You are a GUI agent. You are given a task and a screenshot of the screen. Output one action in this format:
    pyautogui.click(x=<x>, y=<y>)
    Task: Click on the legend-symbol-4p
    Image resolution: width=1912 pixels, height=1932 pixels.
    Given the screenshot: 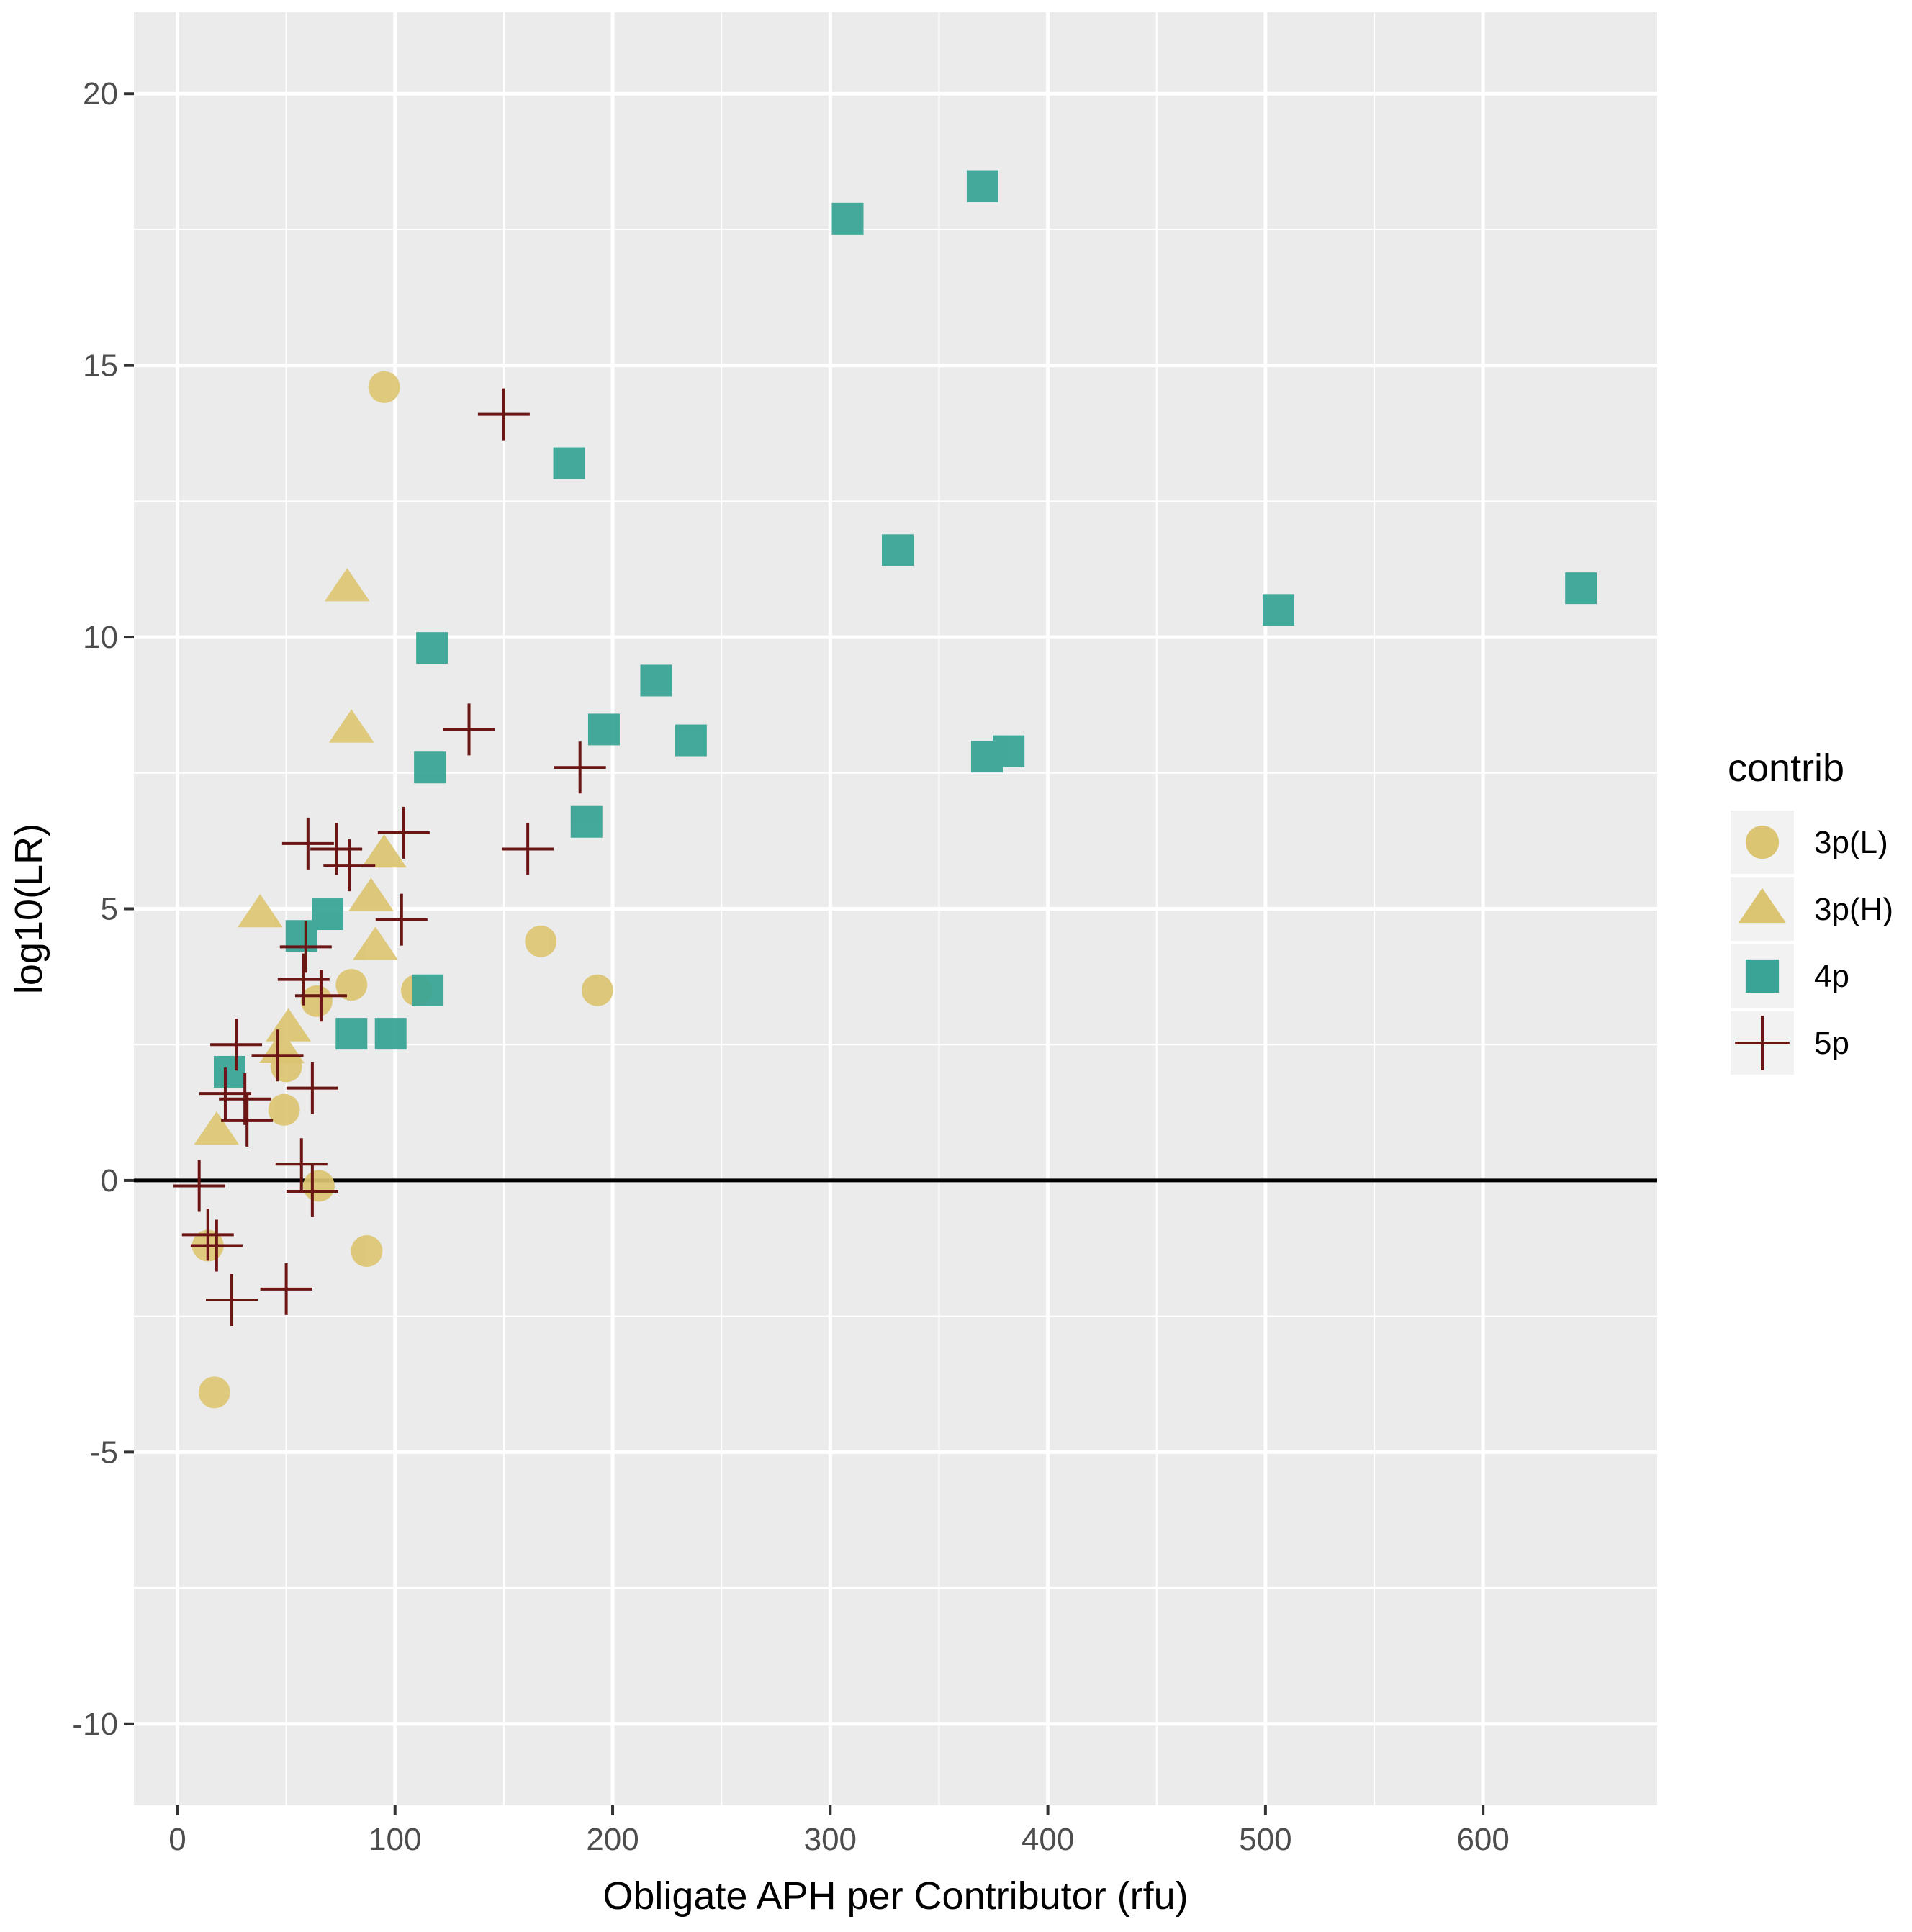 What is the action you would take?
    pyautogui.click(x=1762, y=976)
    